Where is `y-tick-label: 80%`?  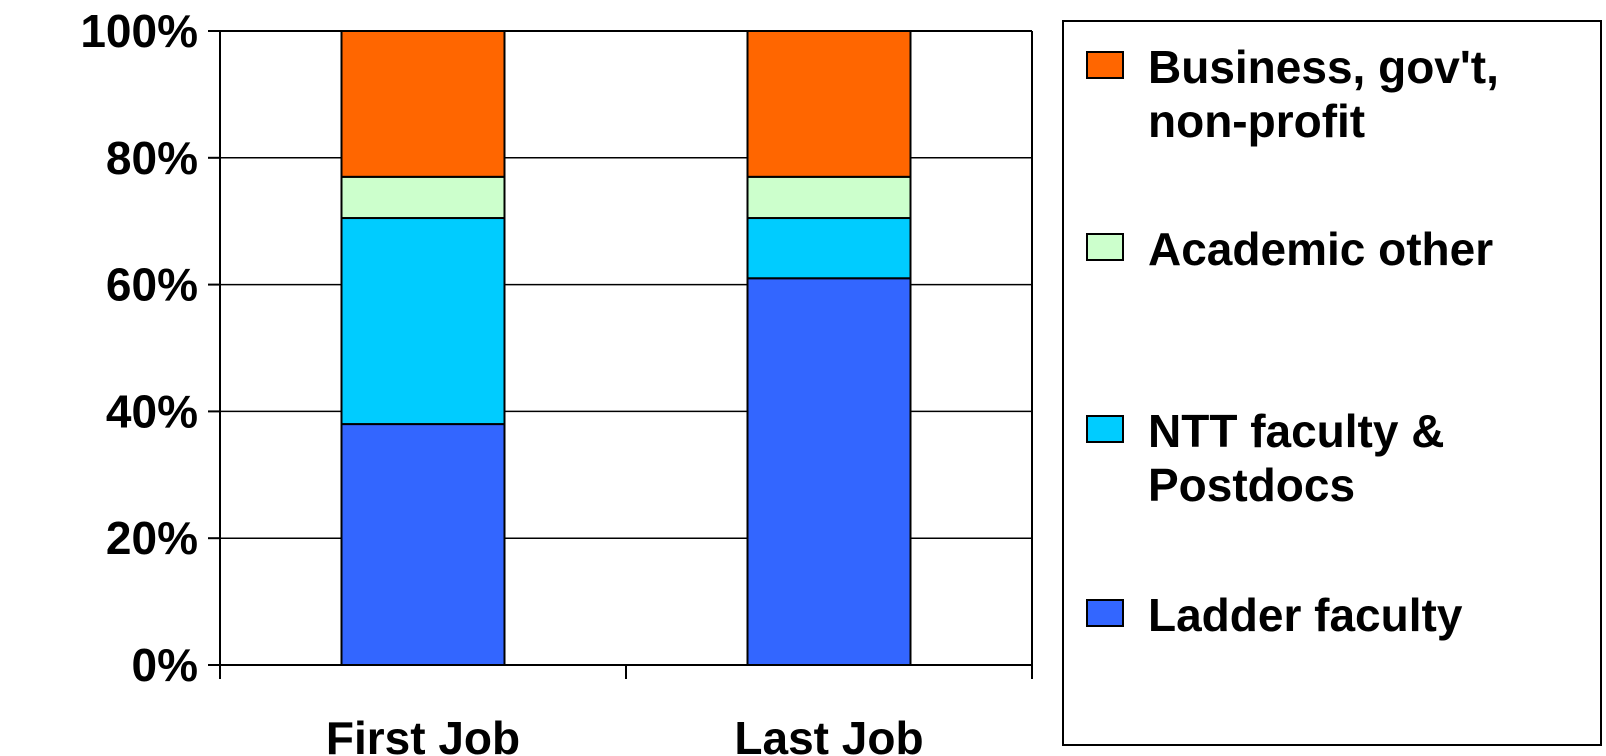 y-tick-label: 80% is located at coordinates (152, 158).